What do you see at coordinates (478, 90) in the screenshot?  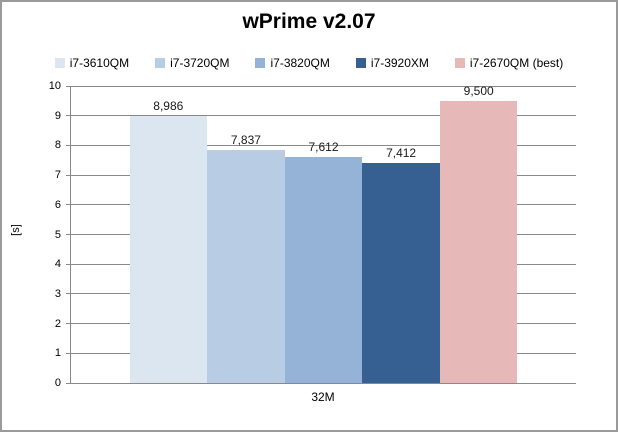 I see `bar-value-label: 9,500` at bounding box center [478, 90].